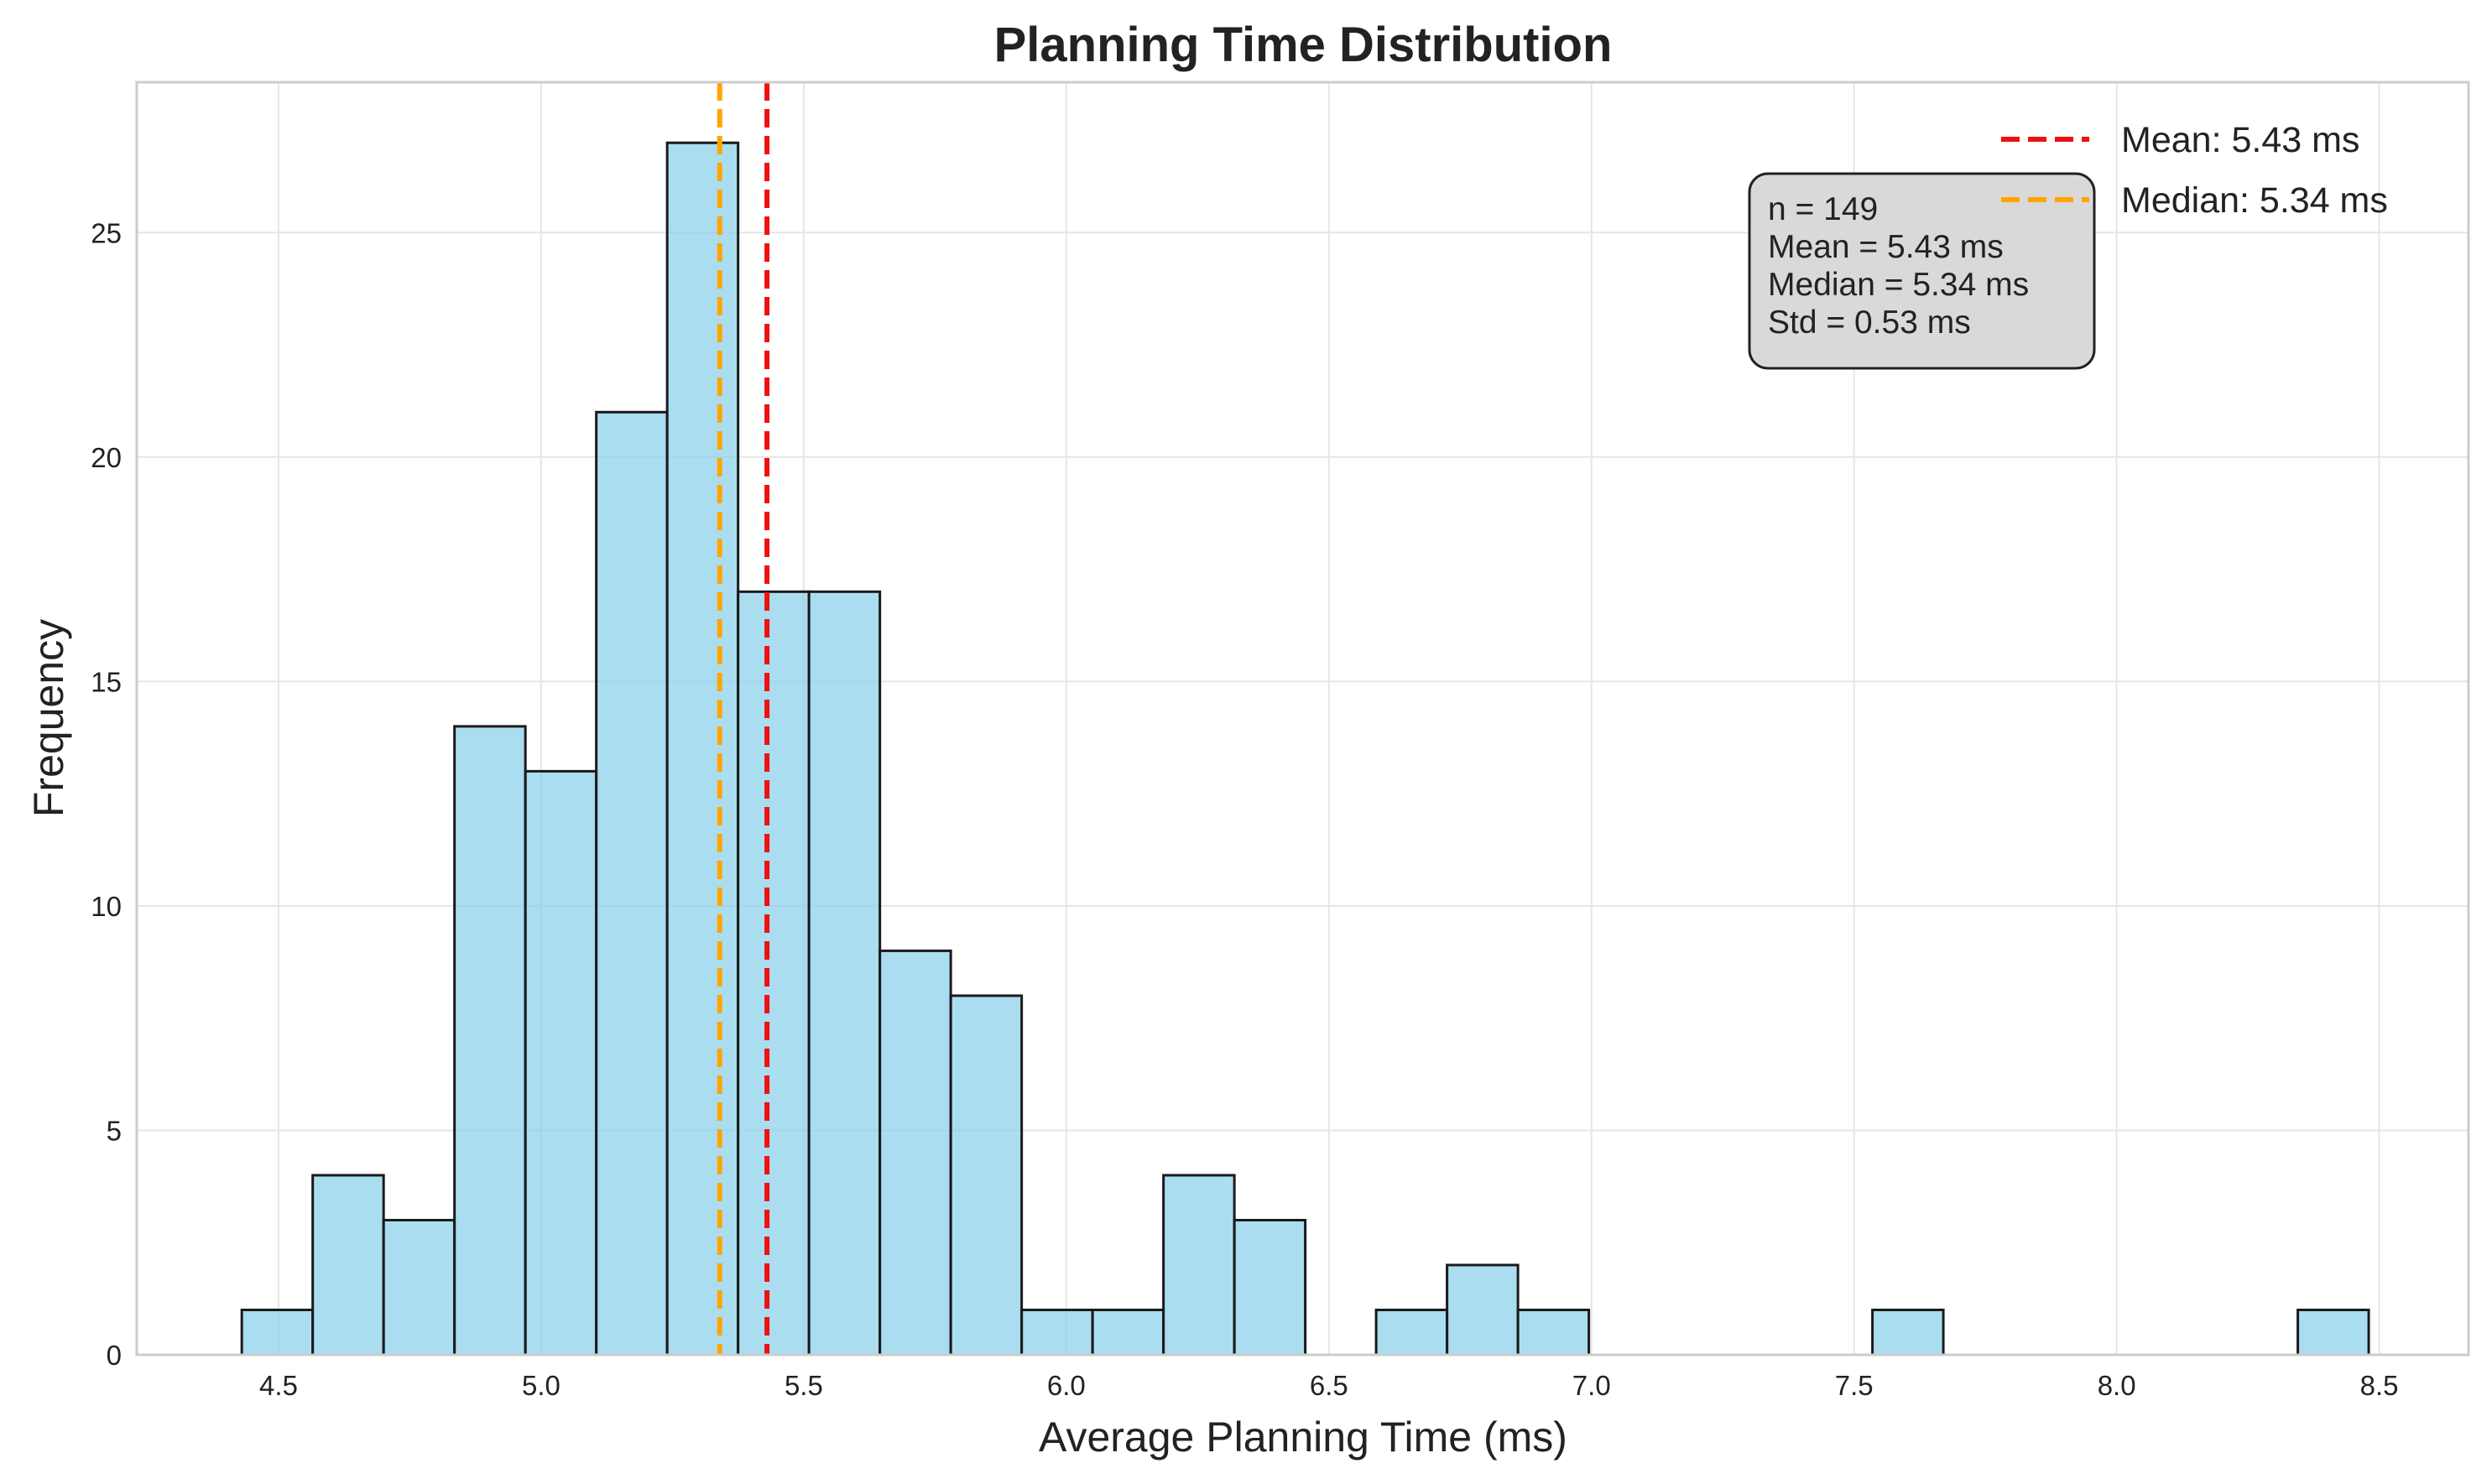 The height and width of the screenshot is (1484, 2492). Describe the element at coordinates (2254, 200) in the screenshot. I see `legend-label: Median: 5.34 ms` at that location.